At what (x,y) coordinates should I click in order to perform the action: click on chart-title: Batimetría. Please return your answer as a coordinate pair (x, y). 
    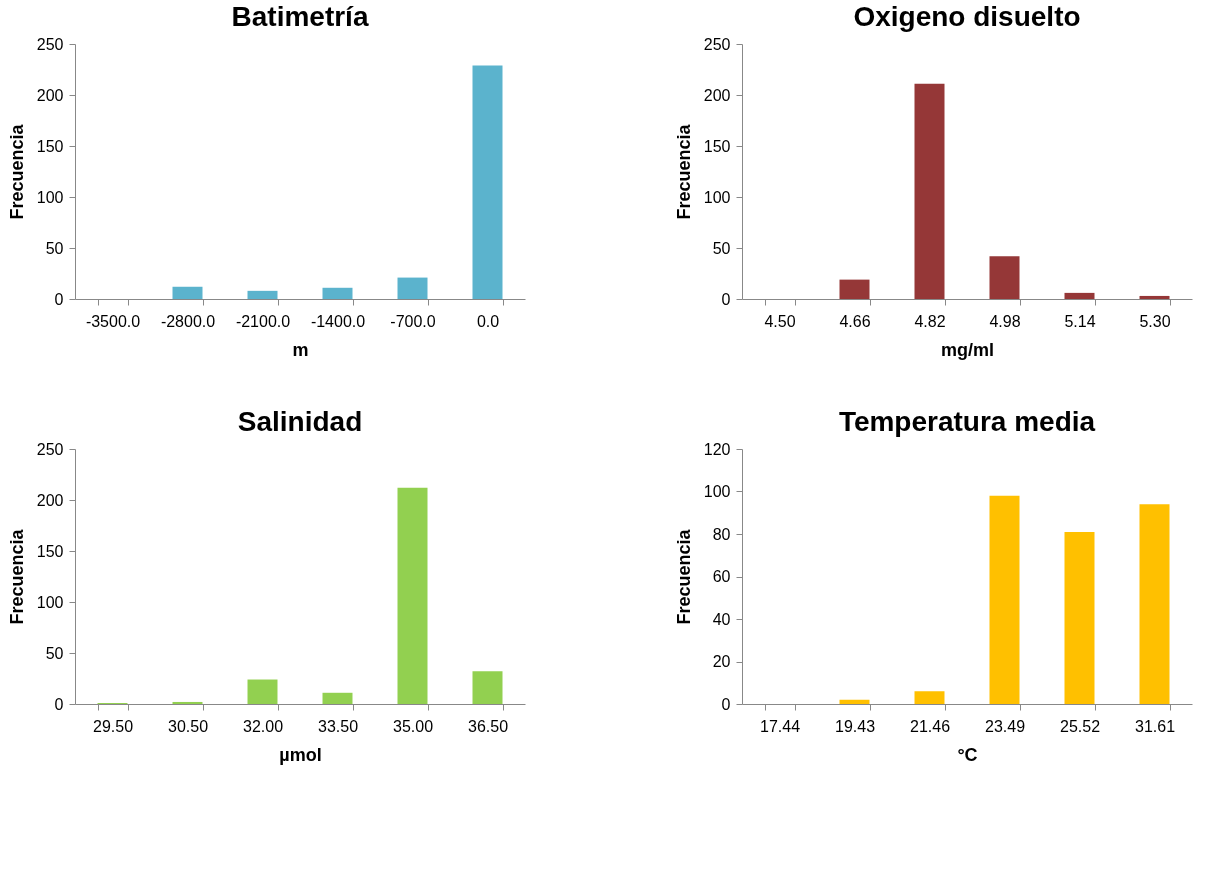
    Looking at the image, I should click on (300, 16).